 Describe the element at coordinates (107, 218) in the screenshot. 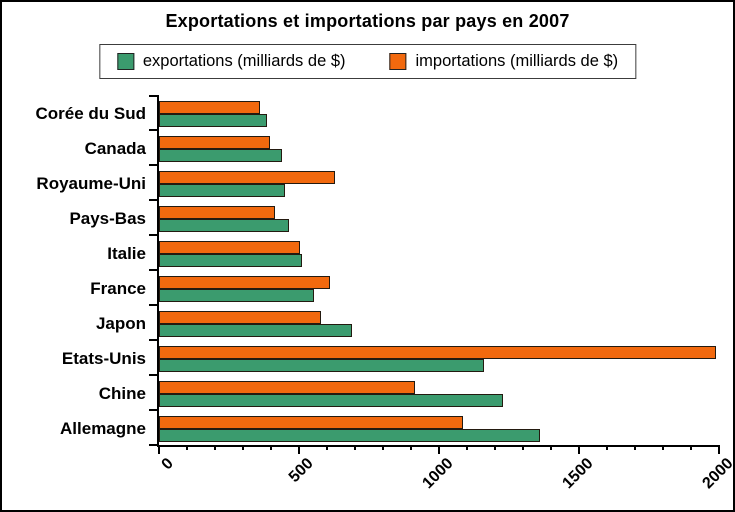

I see `category-label-3: Pays-Bas` at that location.